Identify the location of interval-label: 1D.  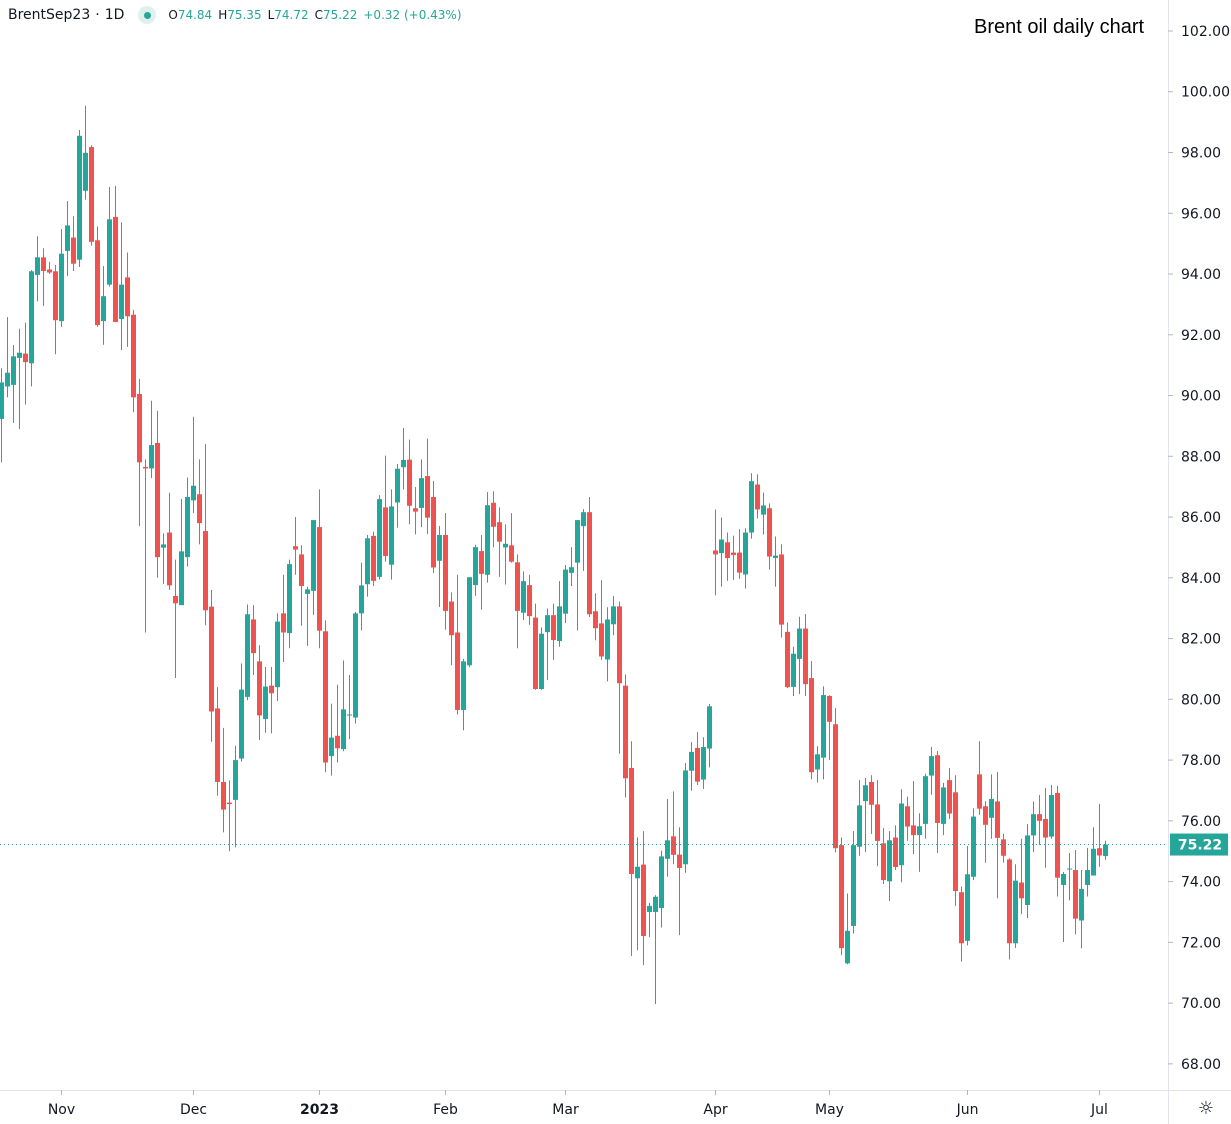
(114, 15).